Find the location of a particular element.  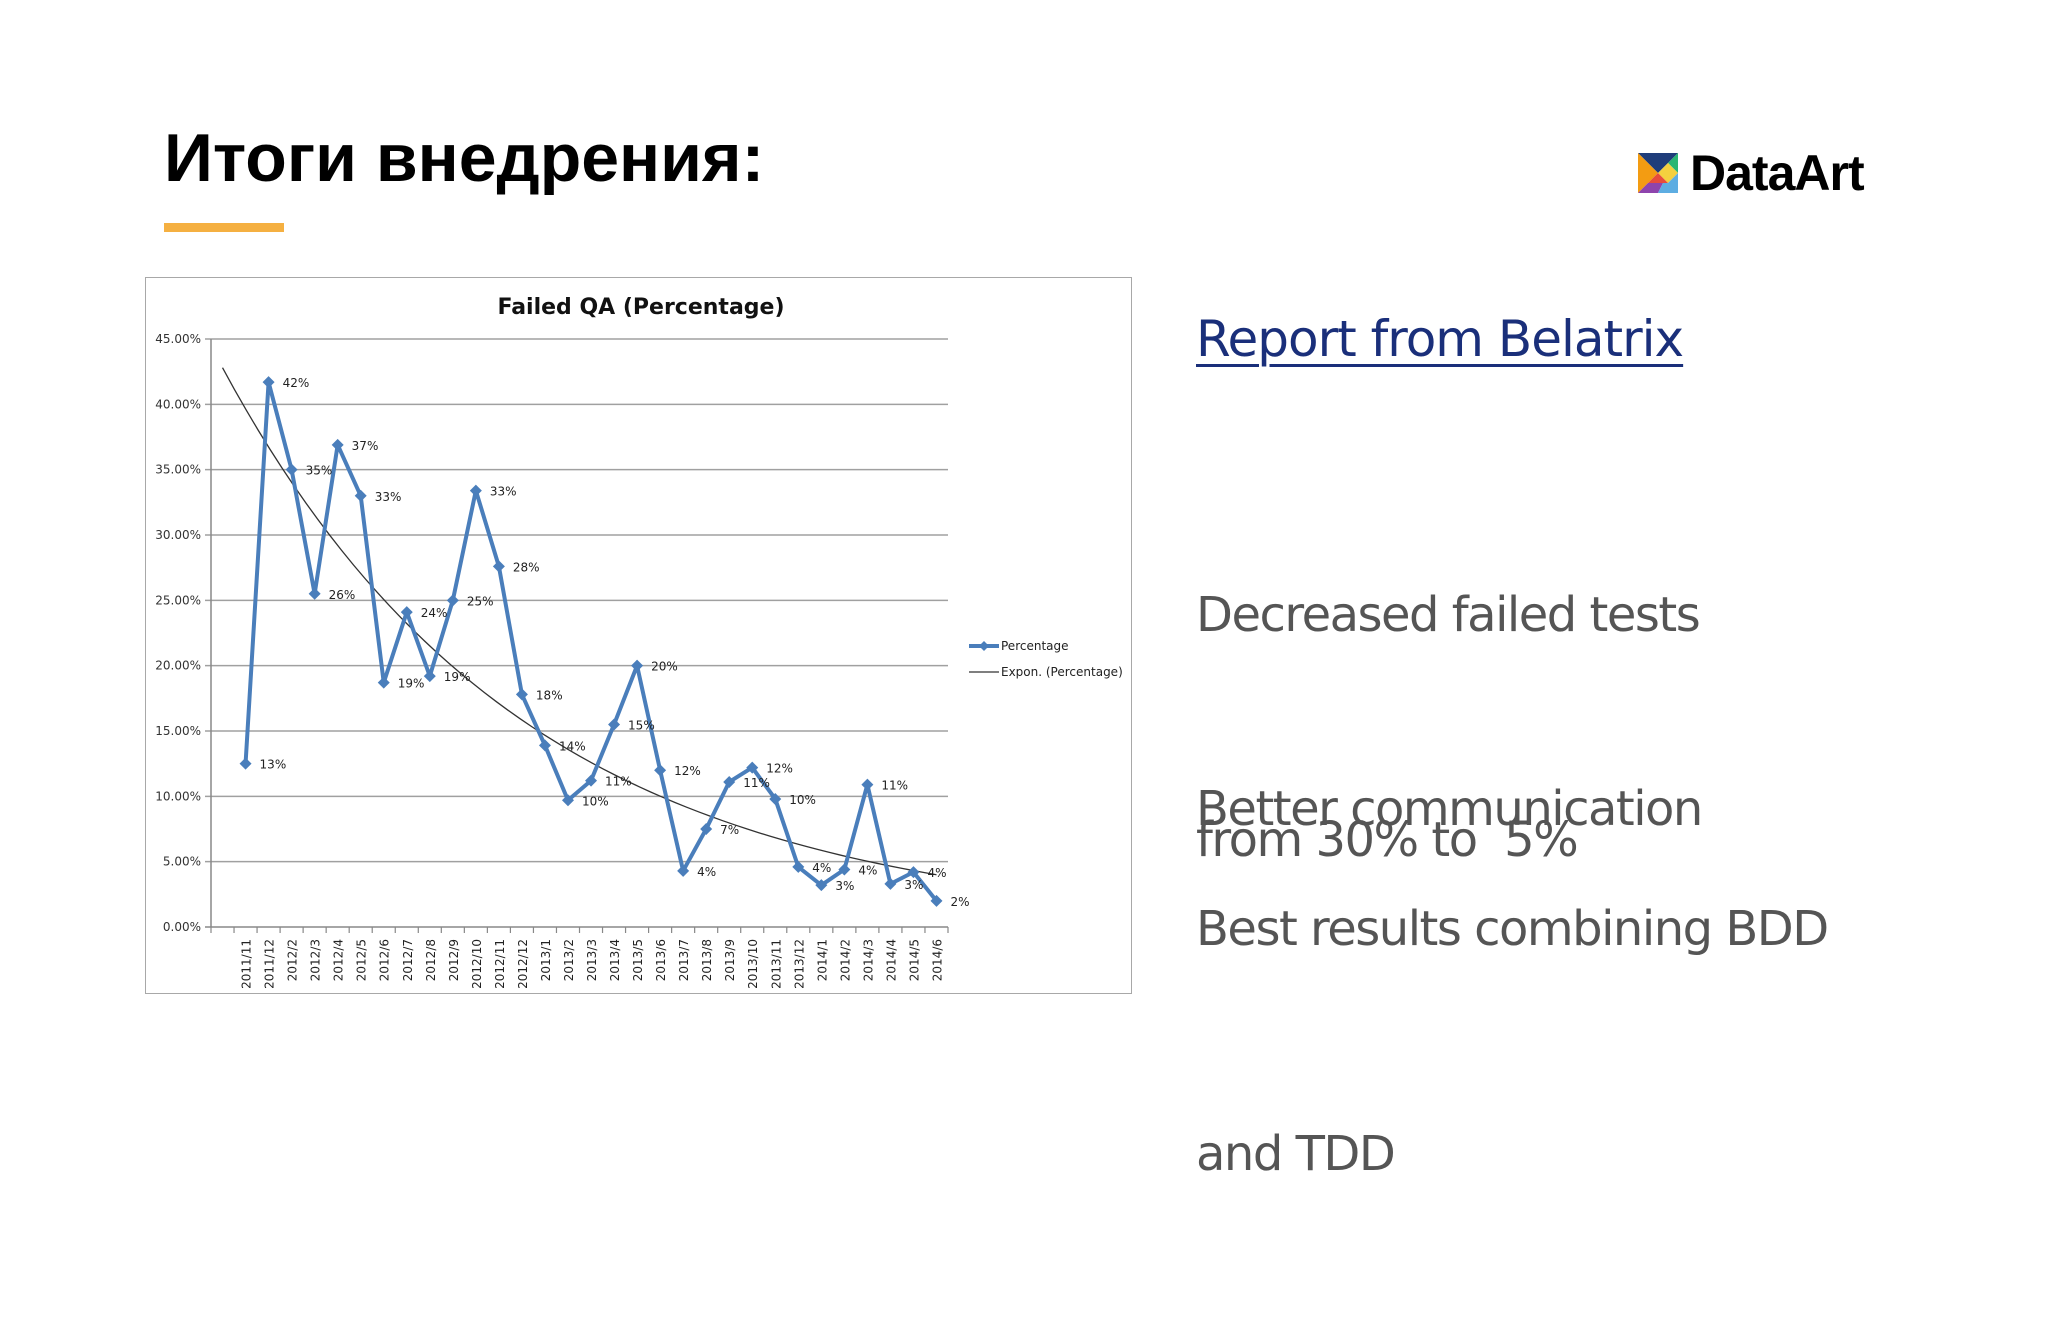

y-tick-label: 35.00% is located at coordinates (178, 470).